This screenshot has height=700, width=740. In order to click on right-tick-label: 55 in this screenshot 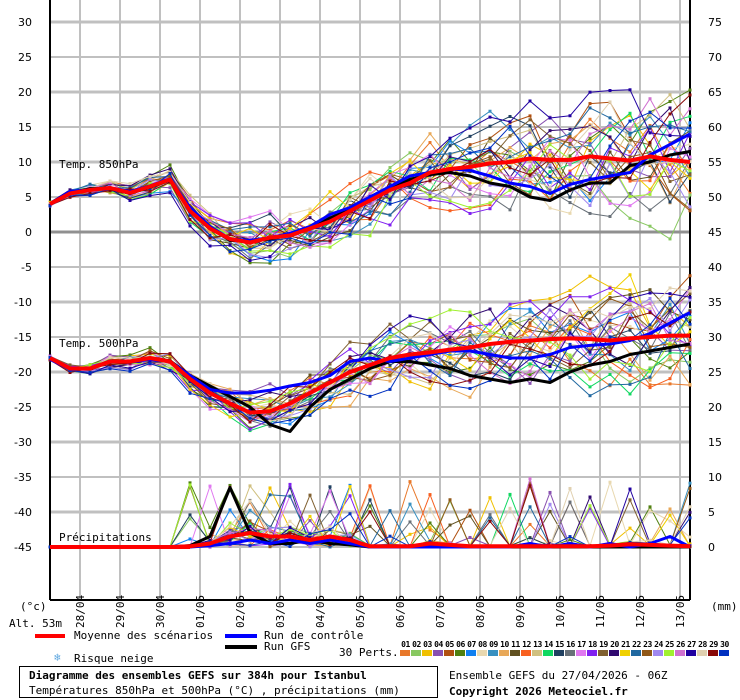, I will do `click(715, 162)`.